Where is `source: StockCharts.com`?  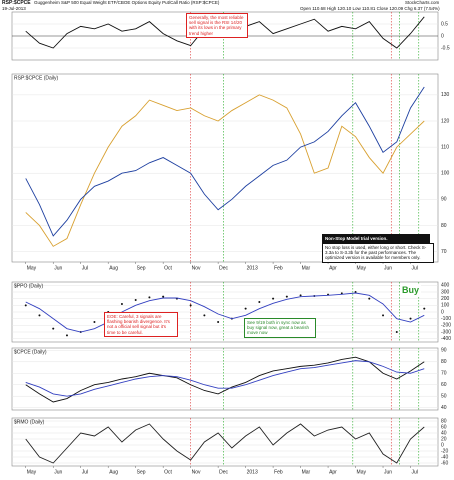
source: StockCharts.com is located at coordinates (422, 2).